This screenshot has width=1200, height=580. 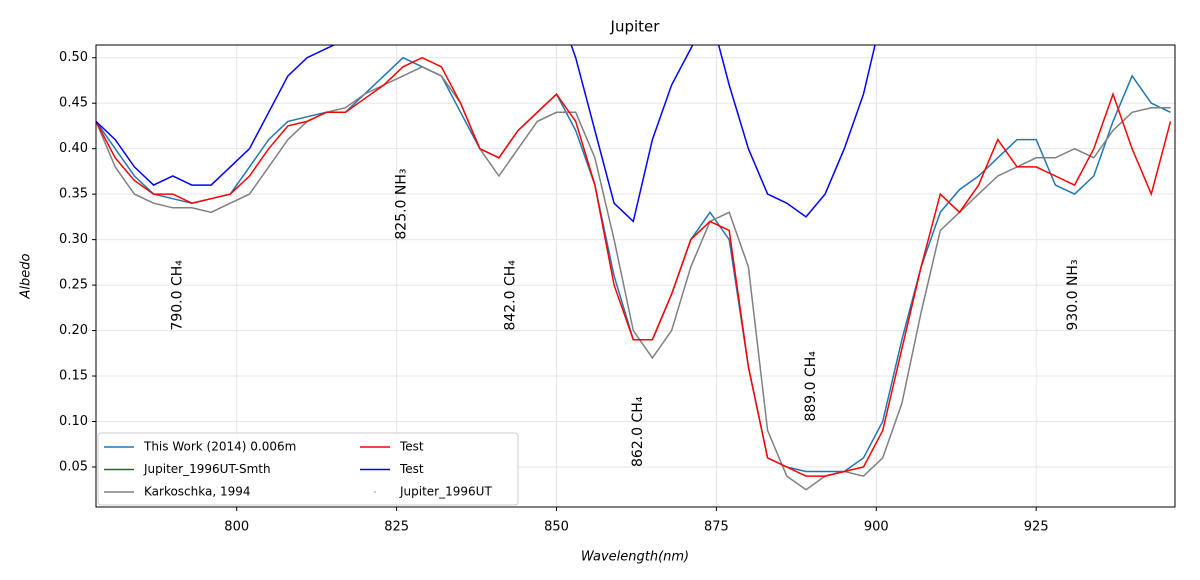 I want to click on y-tick-label: 0.35, so click(x=73, y=194).